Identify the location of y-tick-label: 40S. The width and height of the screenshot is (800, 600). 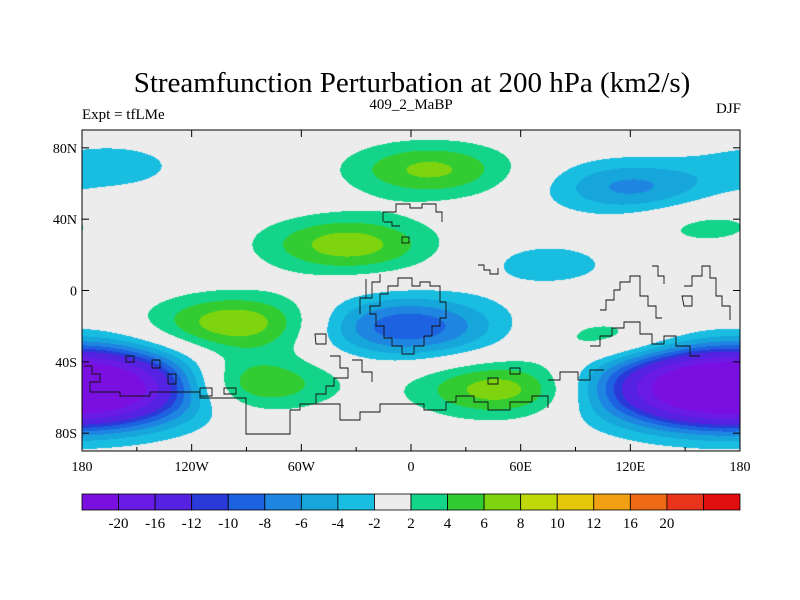
(66, 363).